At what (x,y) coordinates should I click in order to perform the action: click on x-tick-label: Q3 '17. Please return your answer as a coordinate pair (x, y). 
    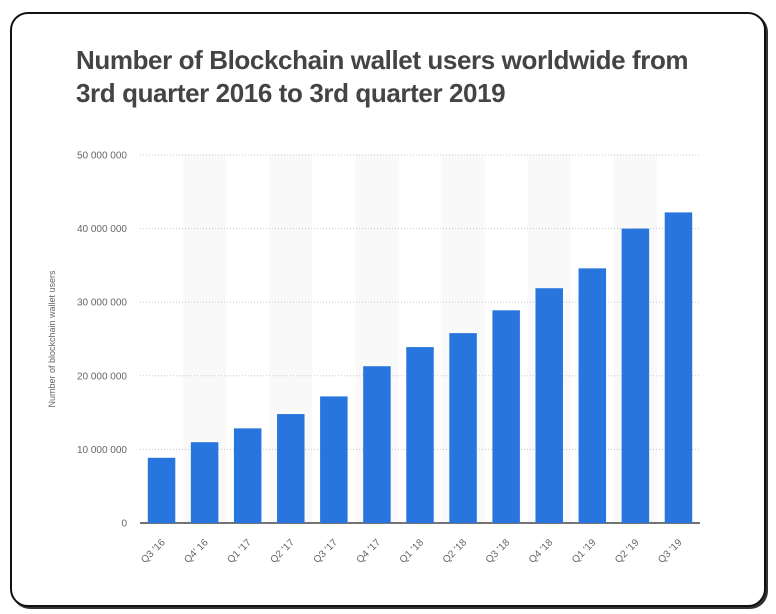
    Looking at the image, I should click on (326, 551).